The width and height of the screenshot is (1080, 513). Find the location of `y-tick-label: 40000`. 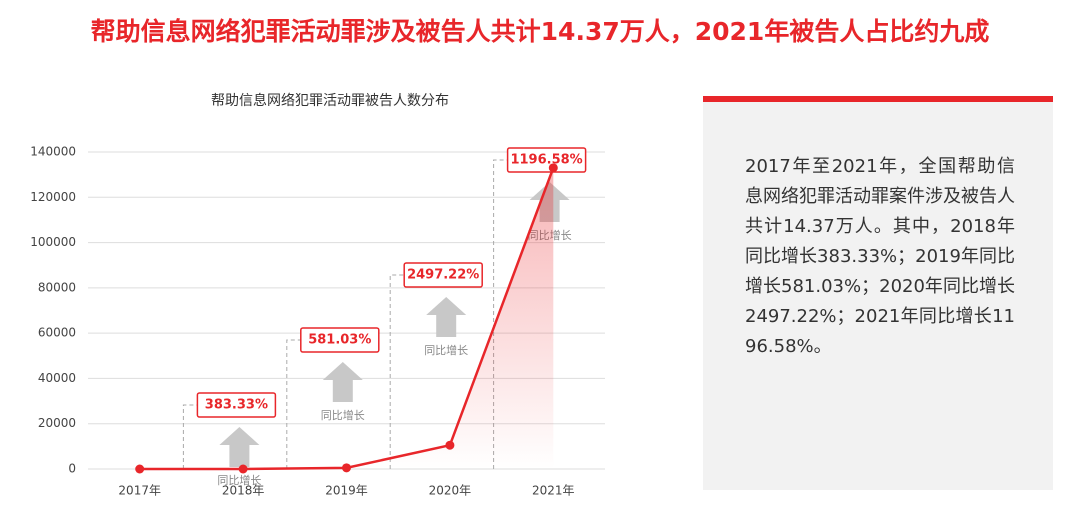

y-tick-label: 40000 is located at coordinates (57, 378).